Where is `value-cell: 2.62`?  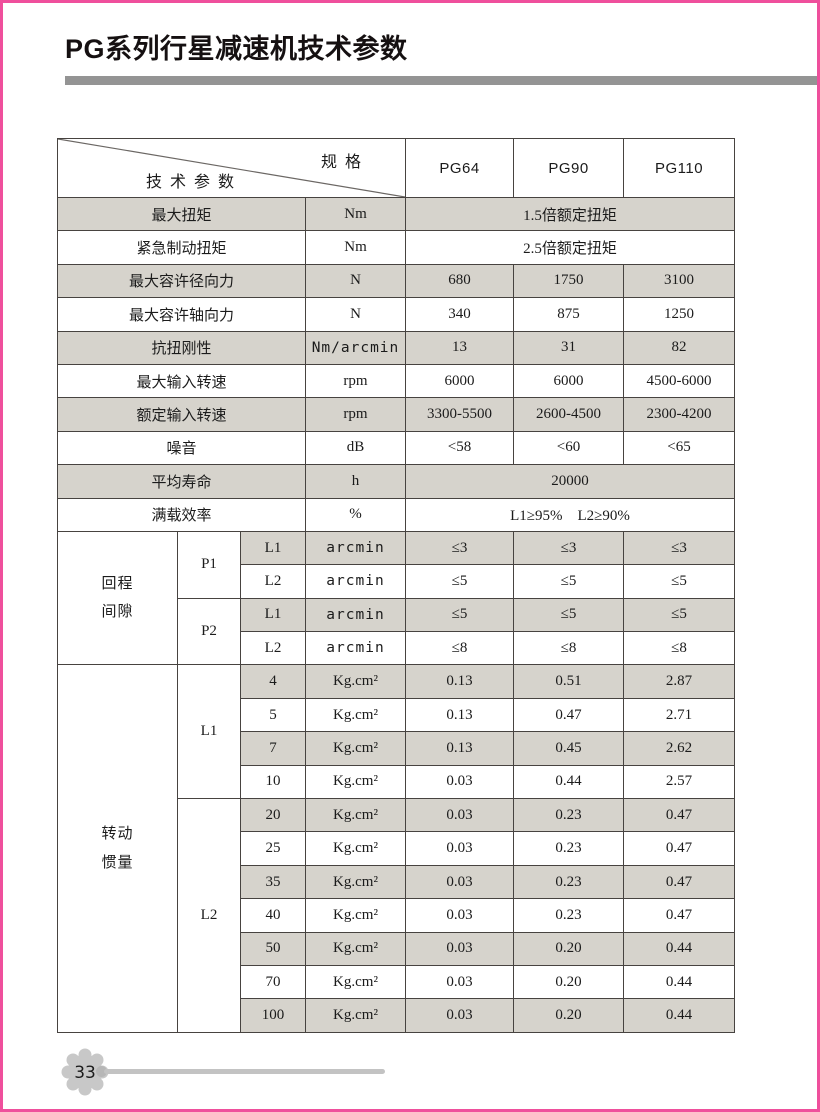
value-cell: 2.62 is located at coordinates (679, 748).